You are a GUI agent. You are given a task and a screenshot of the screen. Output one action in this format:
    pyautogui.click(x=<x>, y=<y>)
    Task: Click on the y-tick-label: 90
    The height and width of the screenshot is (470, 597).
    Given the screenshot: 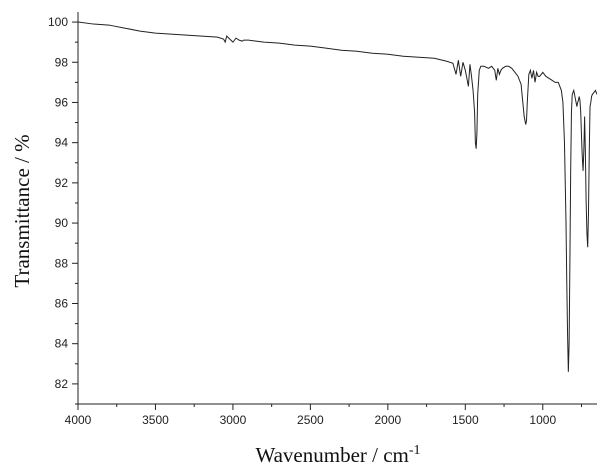 What is the action you would take?
    pyautogui.click(x=62, y=223)
    